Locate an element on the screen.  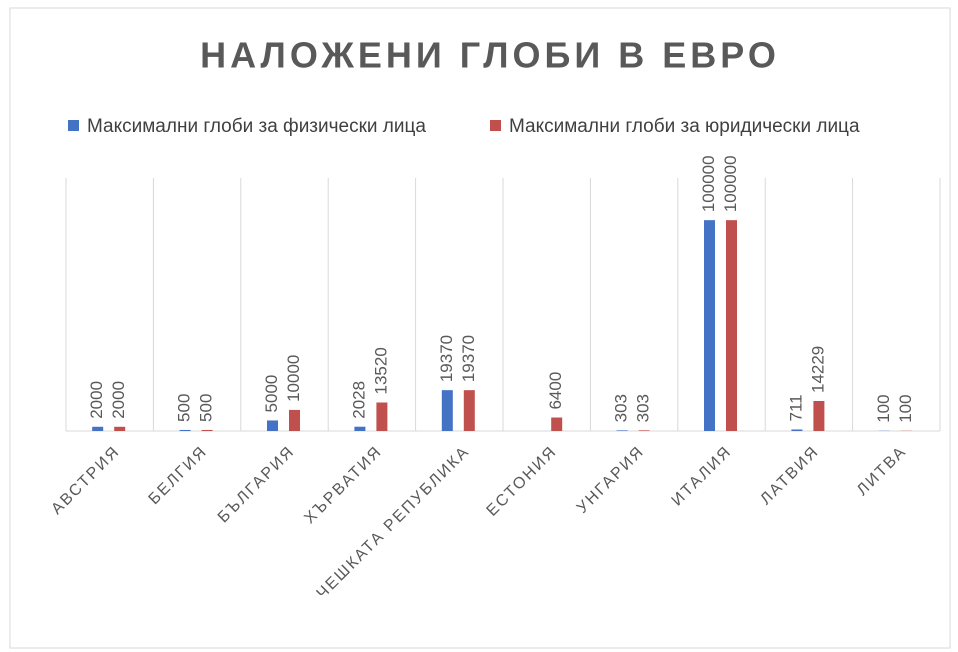
chart-title: НАЛОЖЕНИ ГЛОБИ В ЕВРО is located at coordinates (490, 55).